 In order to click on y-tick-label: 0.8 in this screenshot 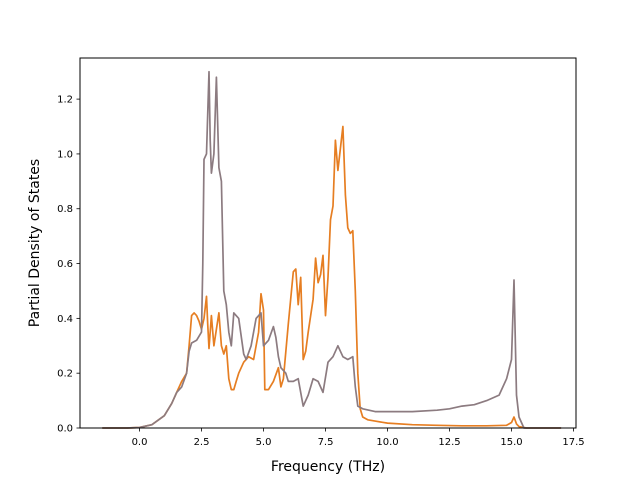, I will do `click(65, 209)`.